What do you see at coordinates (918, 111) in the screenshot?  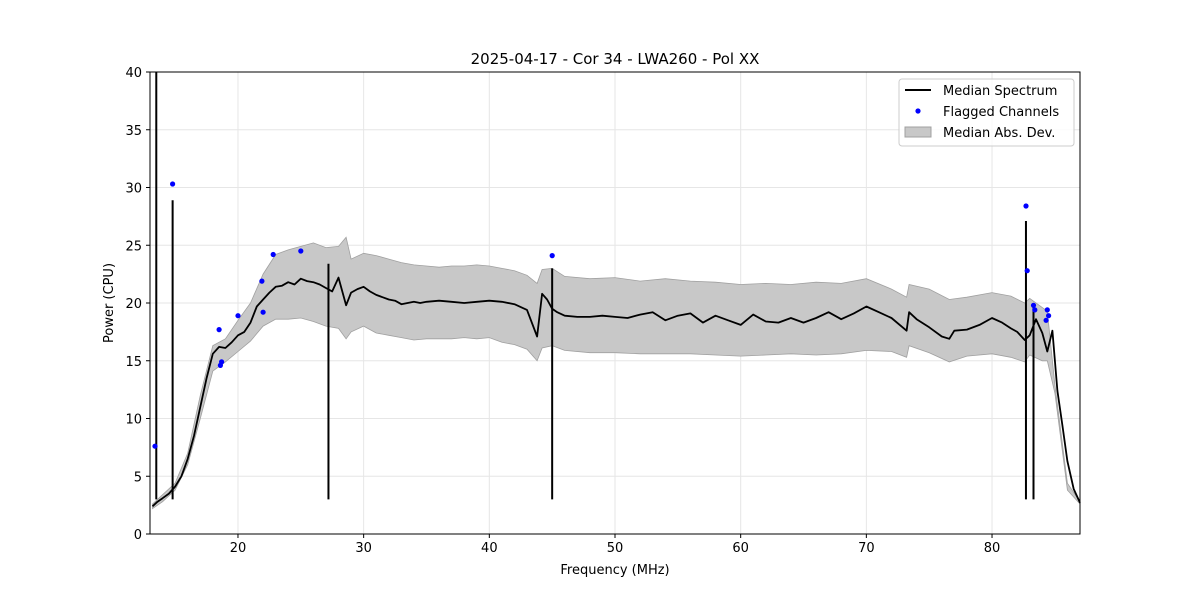 I see `legend-flagged-swatch` at bounding box center [918, 111].